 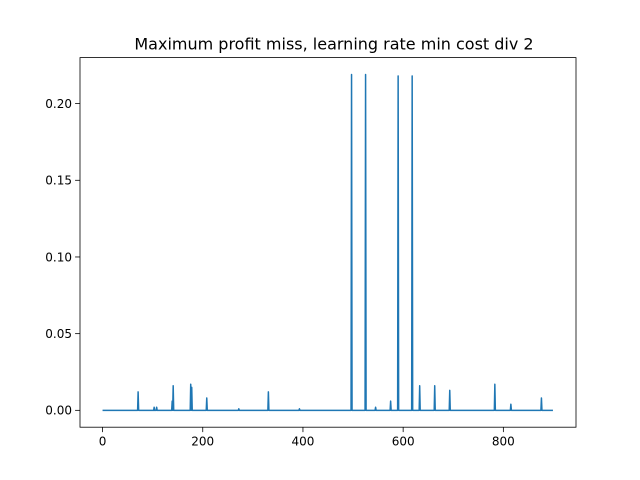 What do you see at coordinates (58, 334) in the screenshot?
I see `y-tick-label: 0.05` at bounding box center [58, 334].